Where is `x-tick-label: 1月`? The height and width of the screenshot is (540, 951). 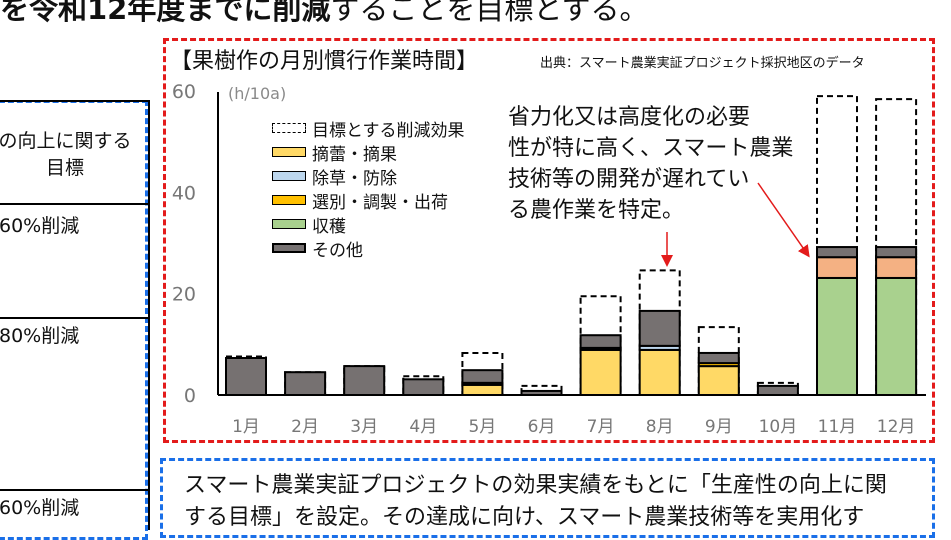 x-tick-label: 1月 is located at coordinates (246, 427).